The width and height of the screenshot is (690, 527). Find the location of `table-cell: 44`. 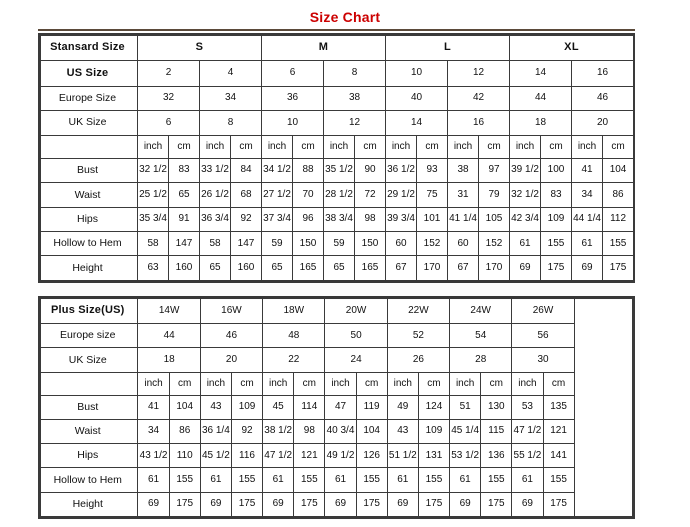

table-cell: 44 is located at coordinates (169, 336).